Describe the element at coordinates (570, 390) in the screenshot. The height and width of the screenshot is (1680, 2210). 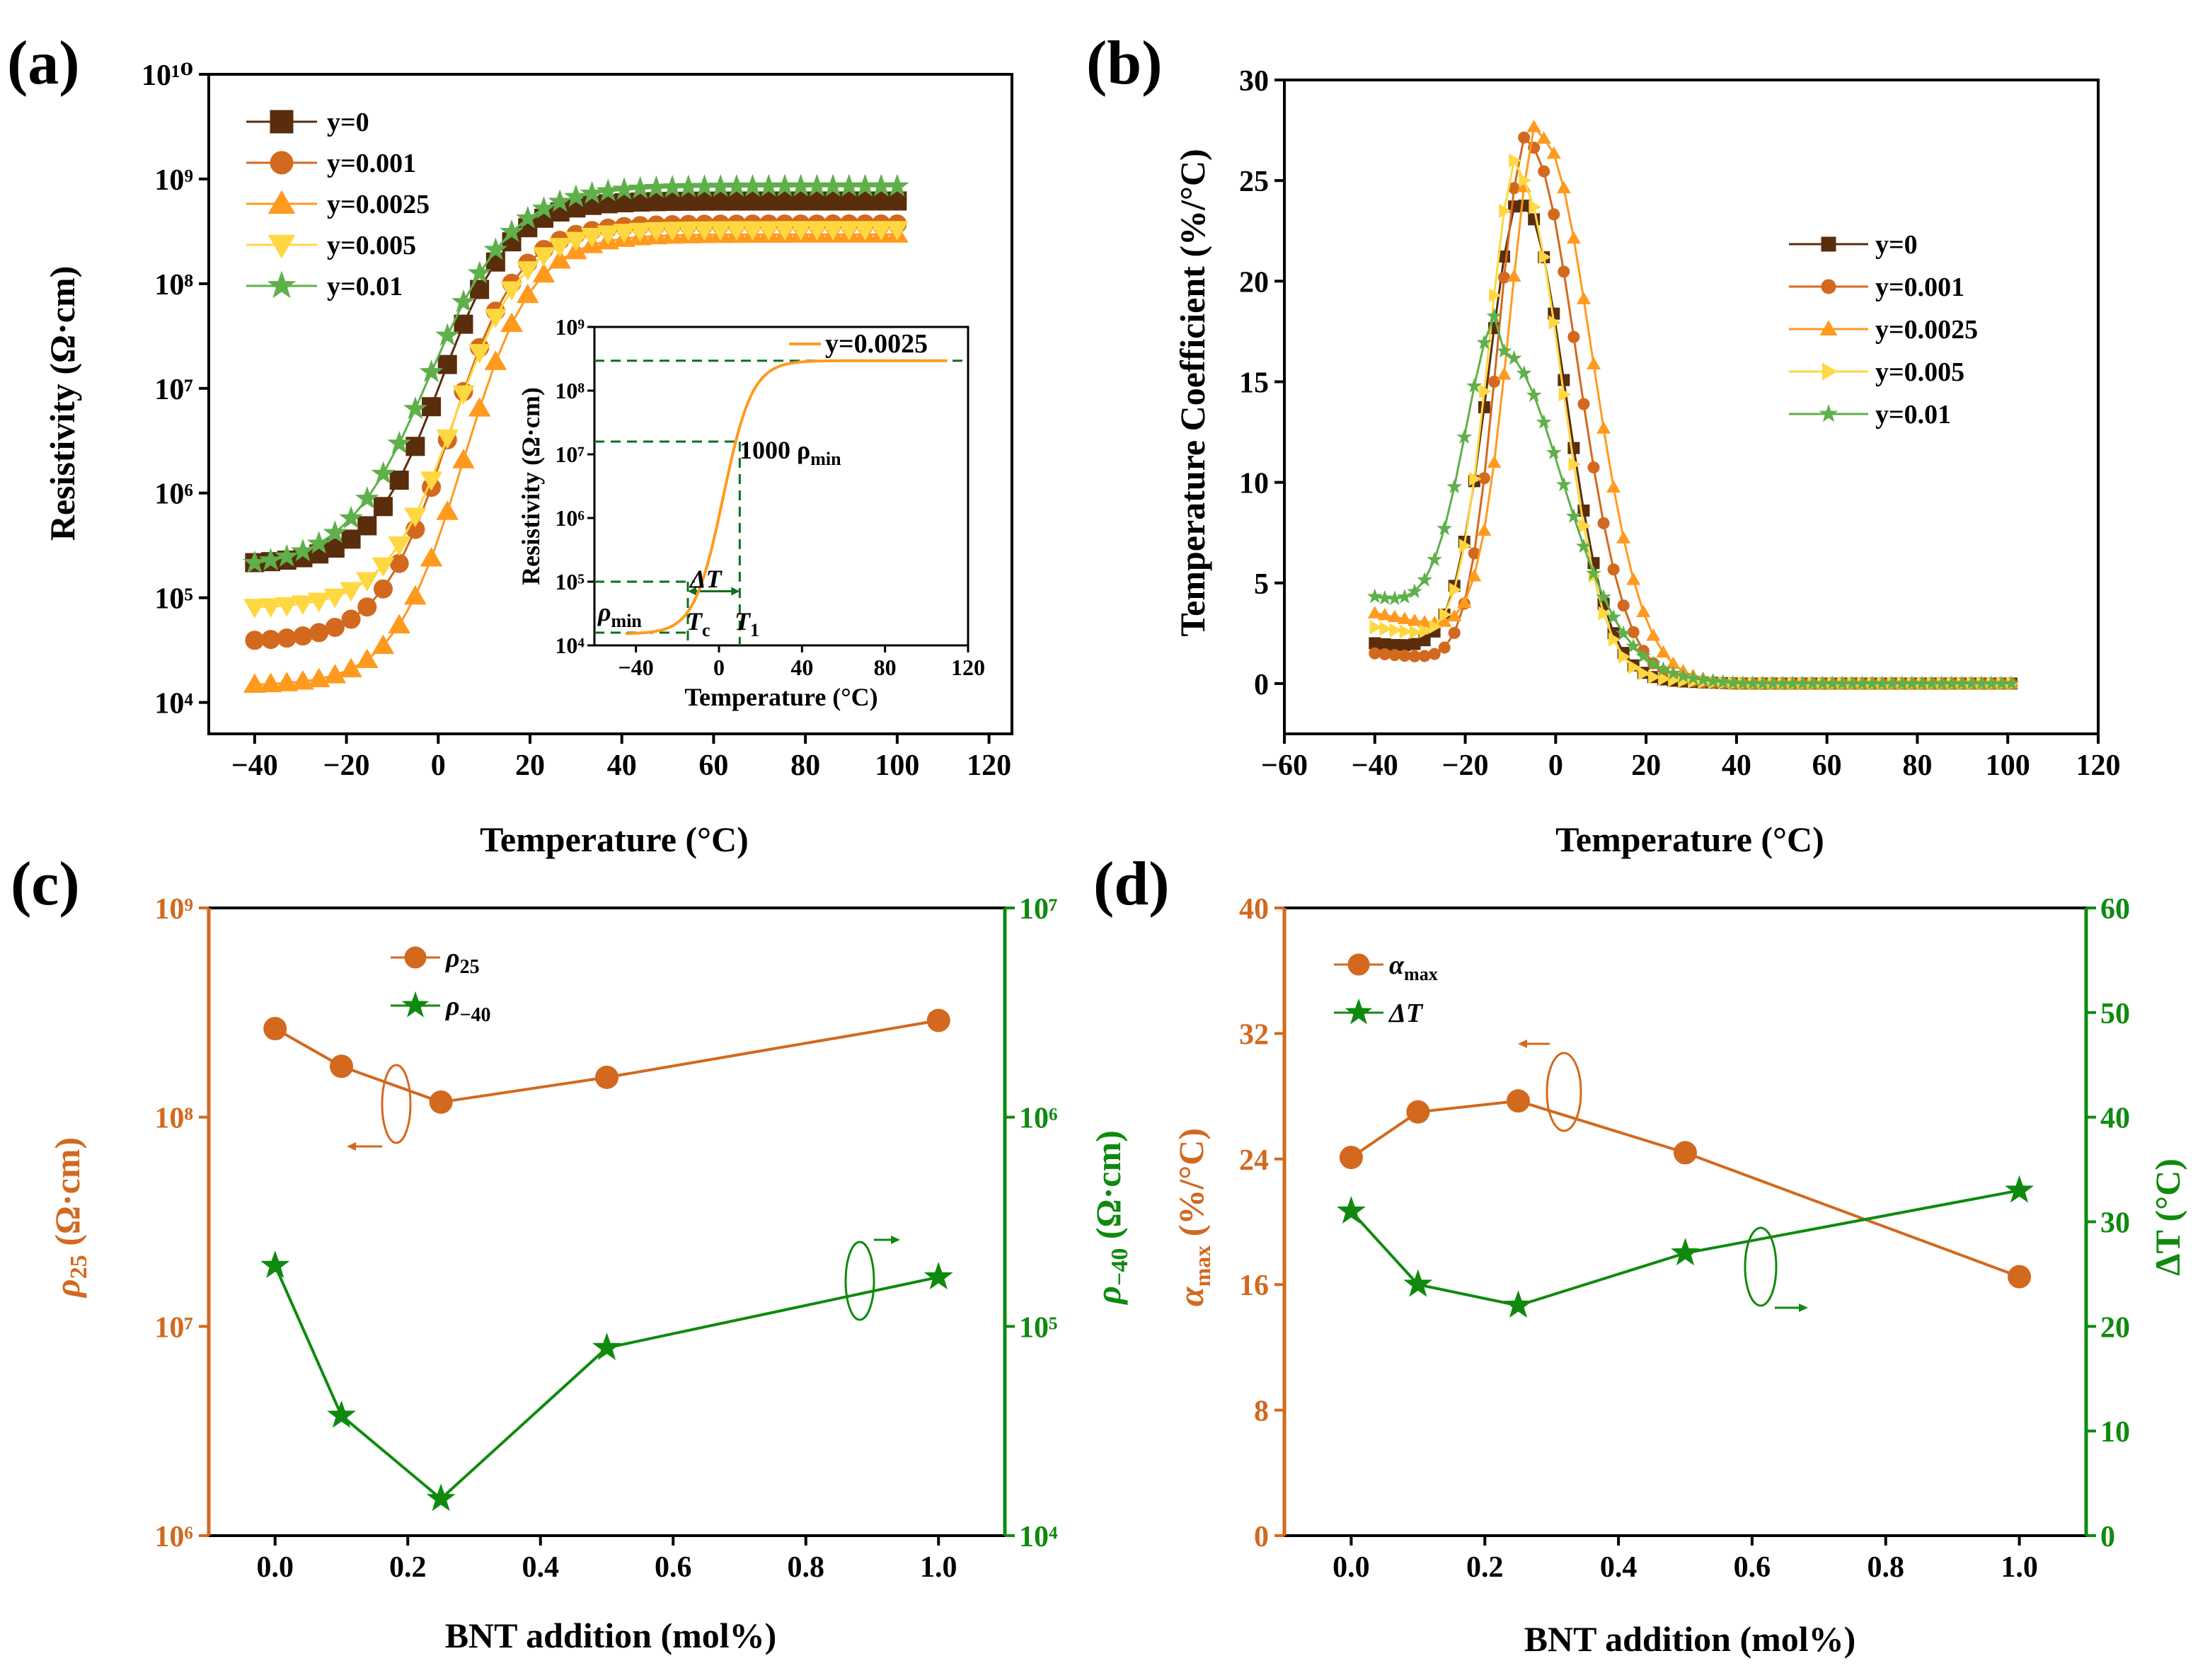
I see `inset-y-tick-label: 10⁸` at that location.